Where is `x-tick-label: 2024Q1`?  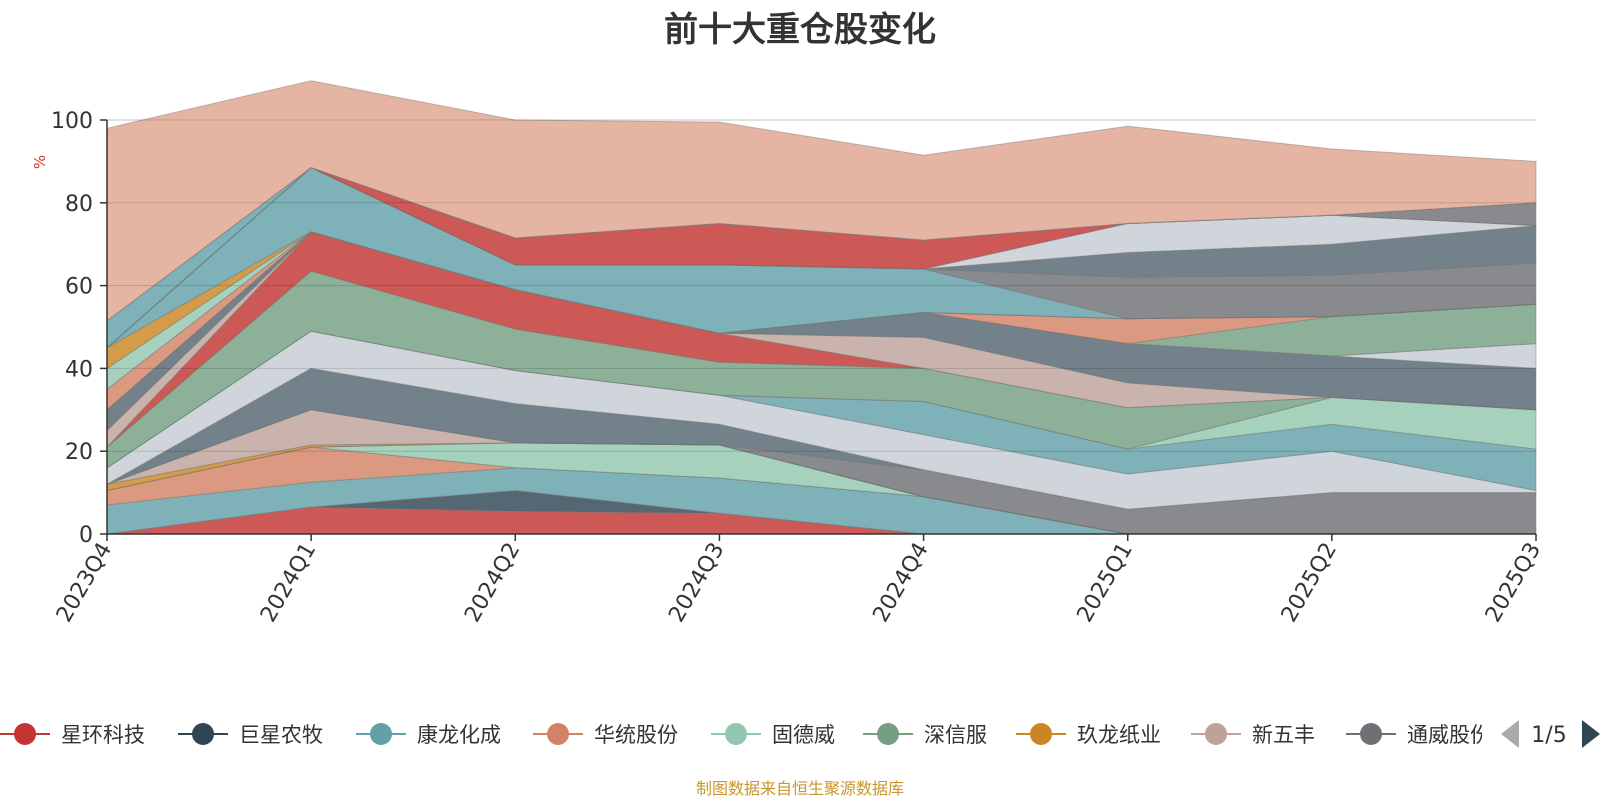 x-tick-label: 2024Q1 is located at coordinates (288, 583).